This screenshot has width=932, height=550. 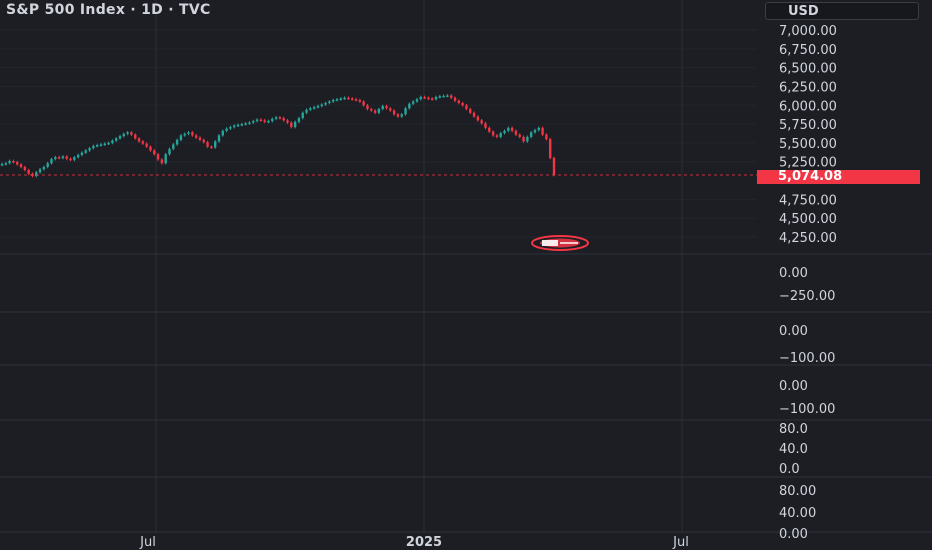 What do you see at coordinates (147, 542) in the screenshot?
I see `time-tick-label: Jul` at bounding box center [147, 542].